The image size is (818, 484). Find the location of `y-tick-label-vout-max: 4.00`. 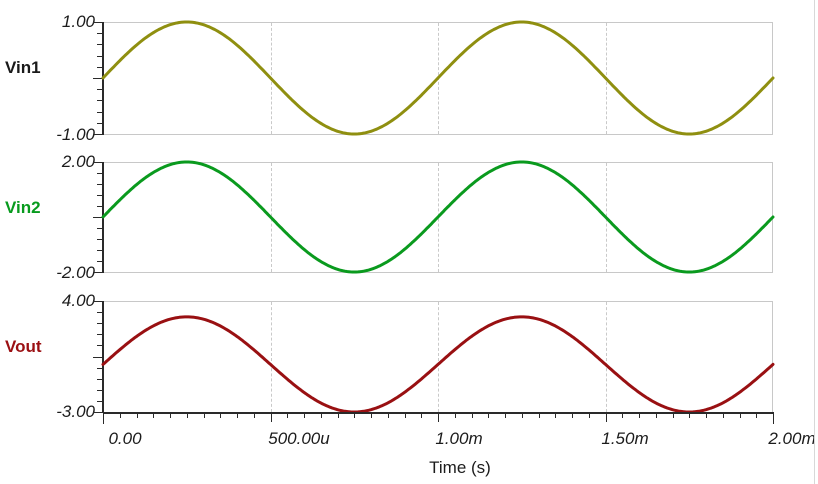

y-tick-label-vout-max: 4.00 is located at coordinates (78, 300).